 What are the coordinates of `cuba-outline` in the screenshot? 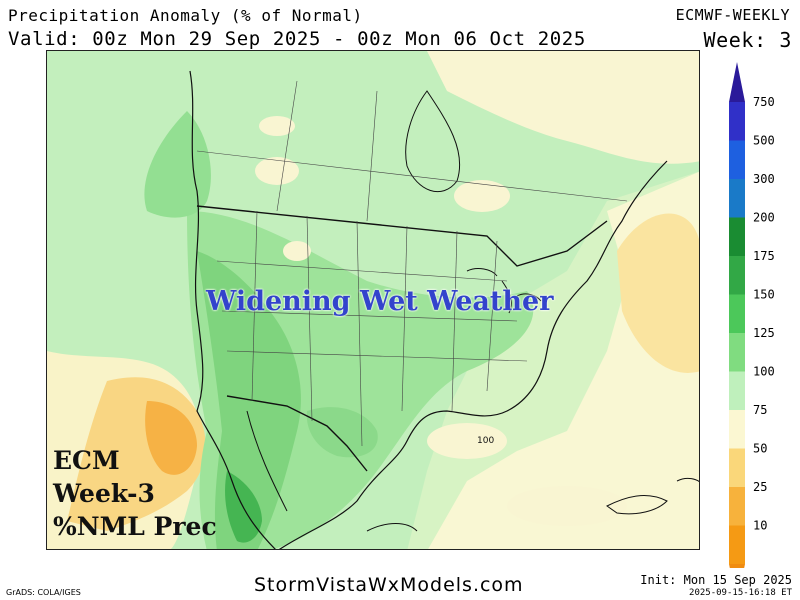 It's located at (637, 505).